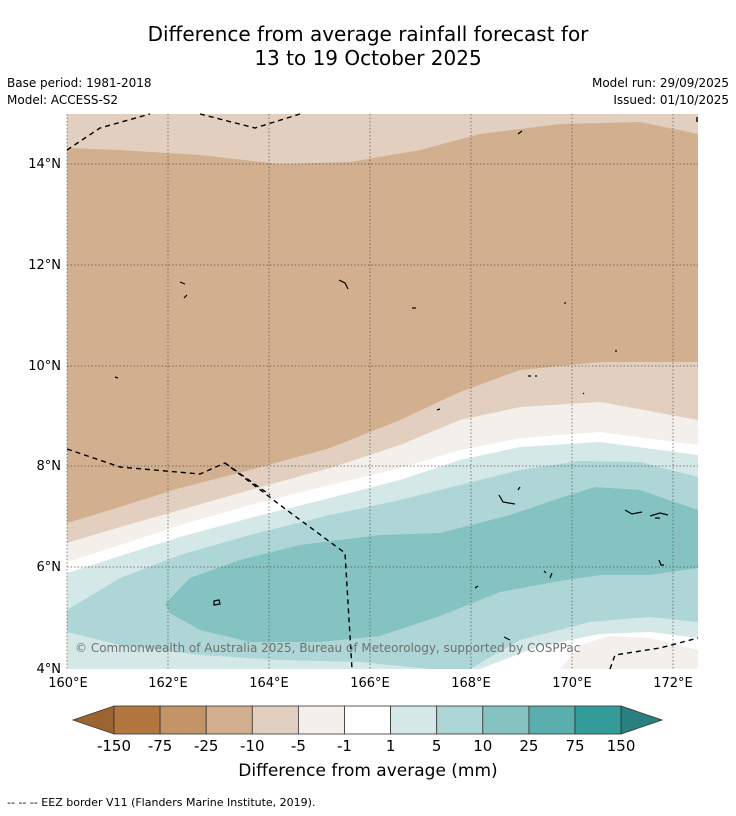 The image size is (736, 816). Describe the element at coordinates (660, 92) in the screenshot. I see `meta-right: Model run: 29/09/2025 Issued: 01/10/2025` at that location.